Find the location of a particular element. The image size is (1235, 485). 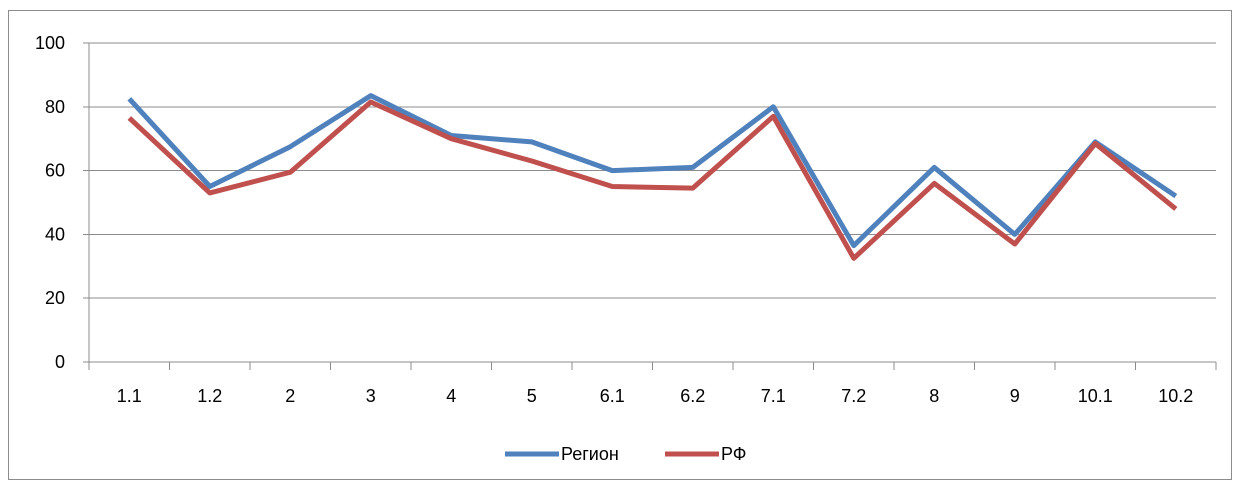

x-tick-label: 4 is located at coordinates (451, 396).